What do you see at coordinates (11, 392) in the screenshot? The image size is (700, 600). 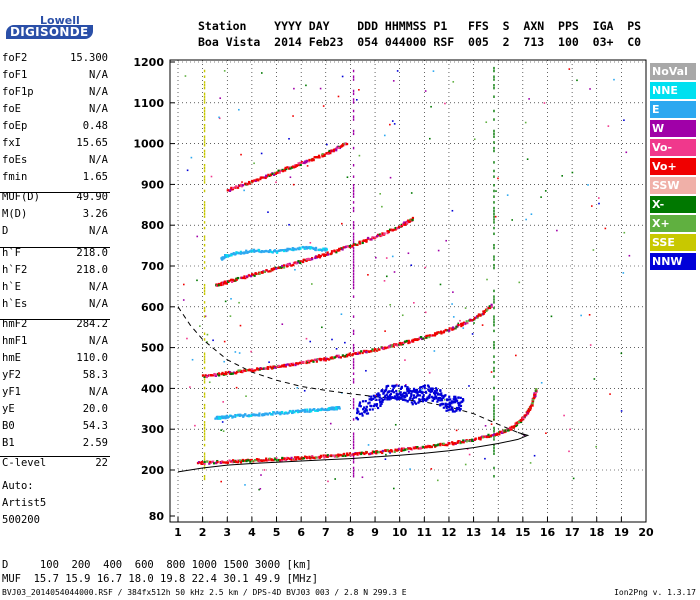 I see `param-key: yF1` at bounding box center [11, 392].